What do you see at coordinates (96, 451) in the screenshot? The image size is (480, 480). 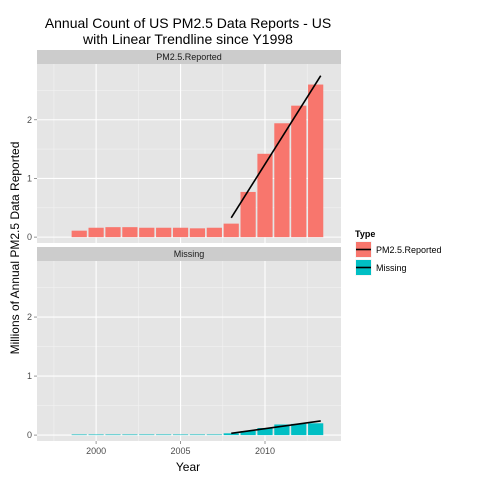 I see `x-tick-label: 2000` at bounding box center [96, 451].